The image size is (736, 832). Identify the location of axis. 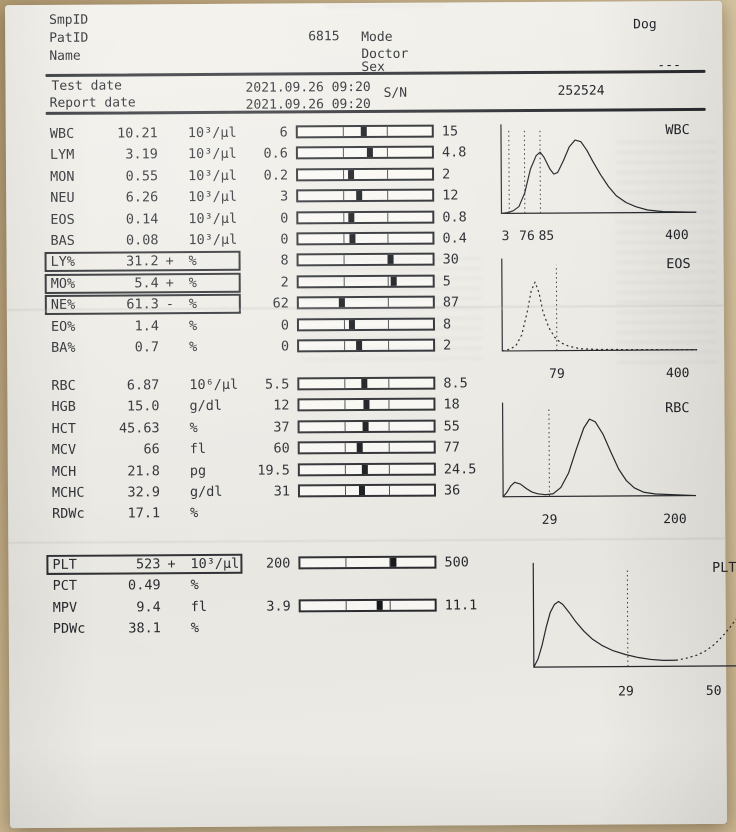
(598, 168).